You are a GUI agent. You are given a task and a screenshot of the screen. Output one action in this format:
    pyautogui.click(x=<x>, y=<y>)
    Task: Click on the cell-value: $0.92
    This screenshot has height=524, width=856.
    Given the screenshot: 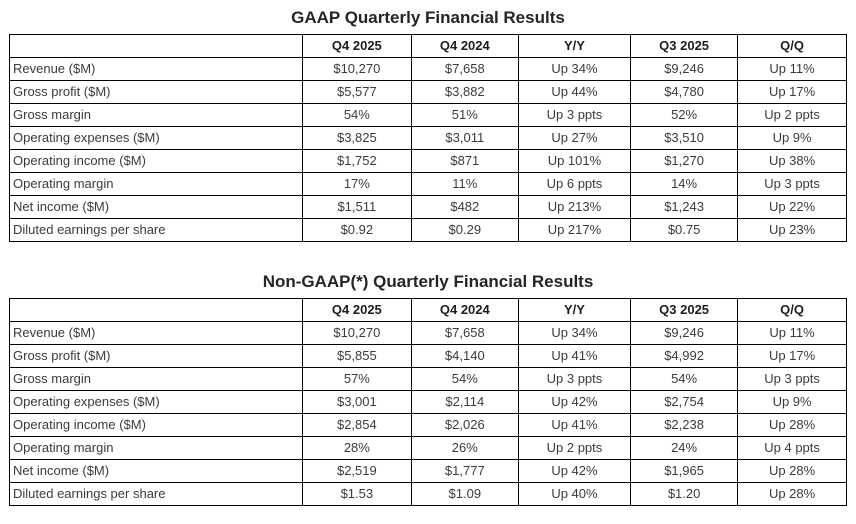 What is the action you would take?
    pyautogui.click(x=356, y=230)
    